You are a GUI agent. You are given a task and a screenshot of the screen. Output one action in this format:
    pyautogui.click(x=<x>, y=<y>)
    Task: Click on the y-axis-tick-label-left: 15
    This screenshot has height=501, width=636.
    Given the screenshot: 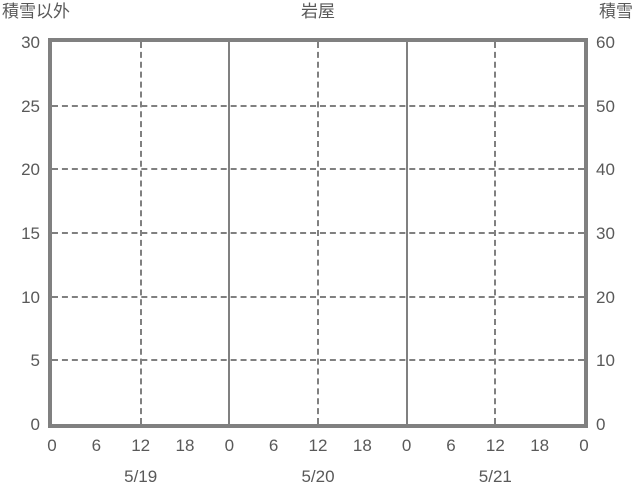 What is the action you would take?
    pyautogui.click(x=30, y=233)
    